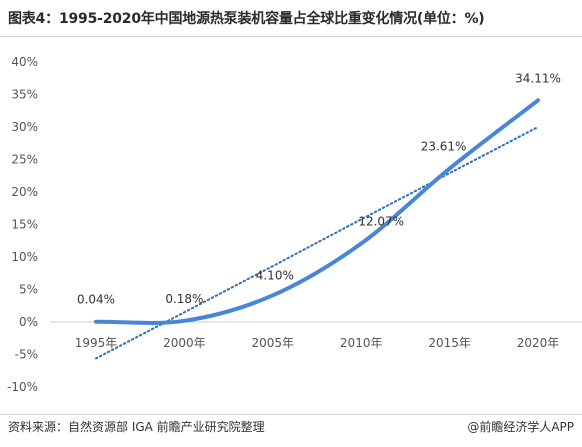 The image size is (582, 447). Describe the element at coordinates (273, 343) in the screenshot. I see `x-tick-label: 2005年` at that location.